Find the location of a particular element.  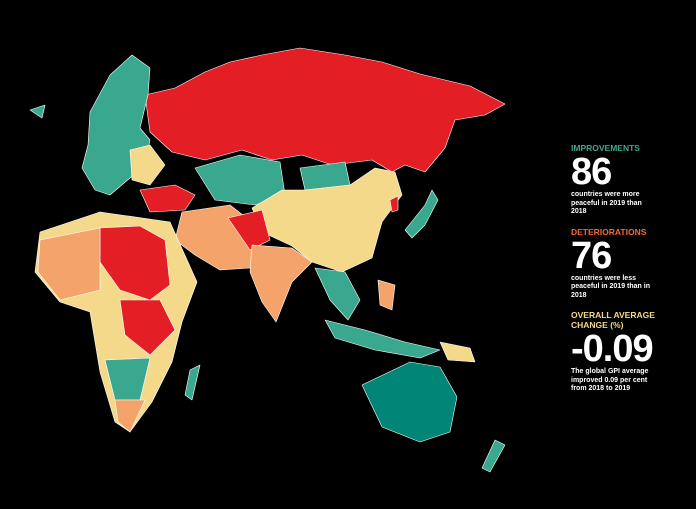

stat-heading: DETERIORATIONS is located at coordinates (609, 231).